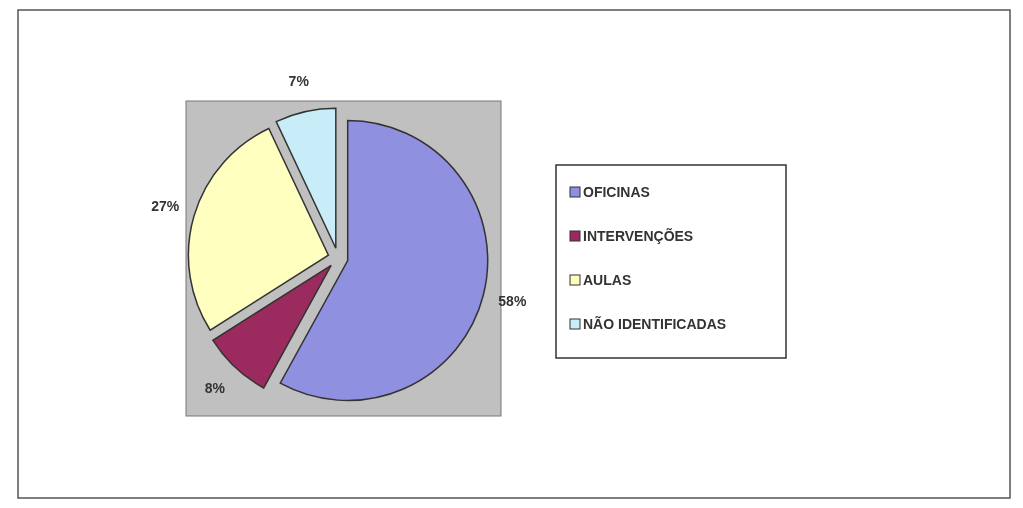 This screenshot has width=1023, height=508. Describe the element at coordinates (655, 323) in the screenshot. I see `legend-label: NÃO IDENTIFICADAS` at that location.